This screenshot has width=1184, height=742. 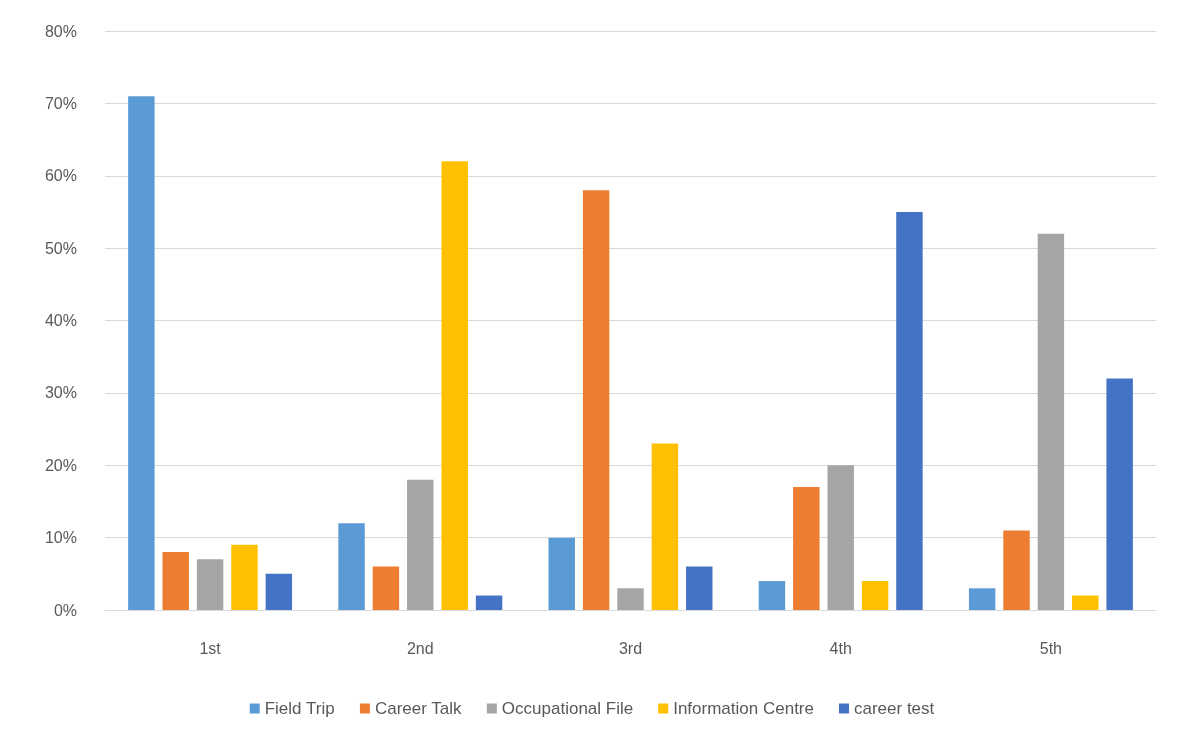 I want to click on y-tick-label: 70%, so click(x=60, y=103).